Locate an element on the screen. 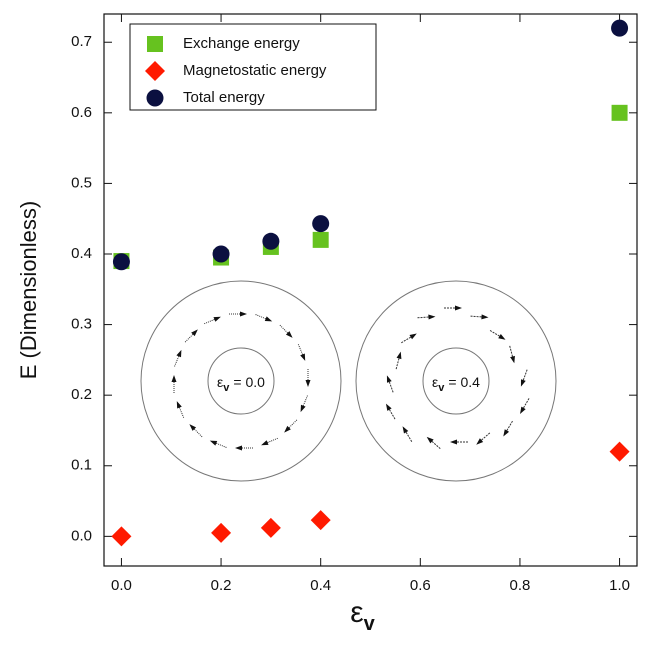  x-tick-label: 0.4 is located at coordinates (320, 585).